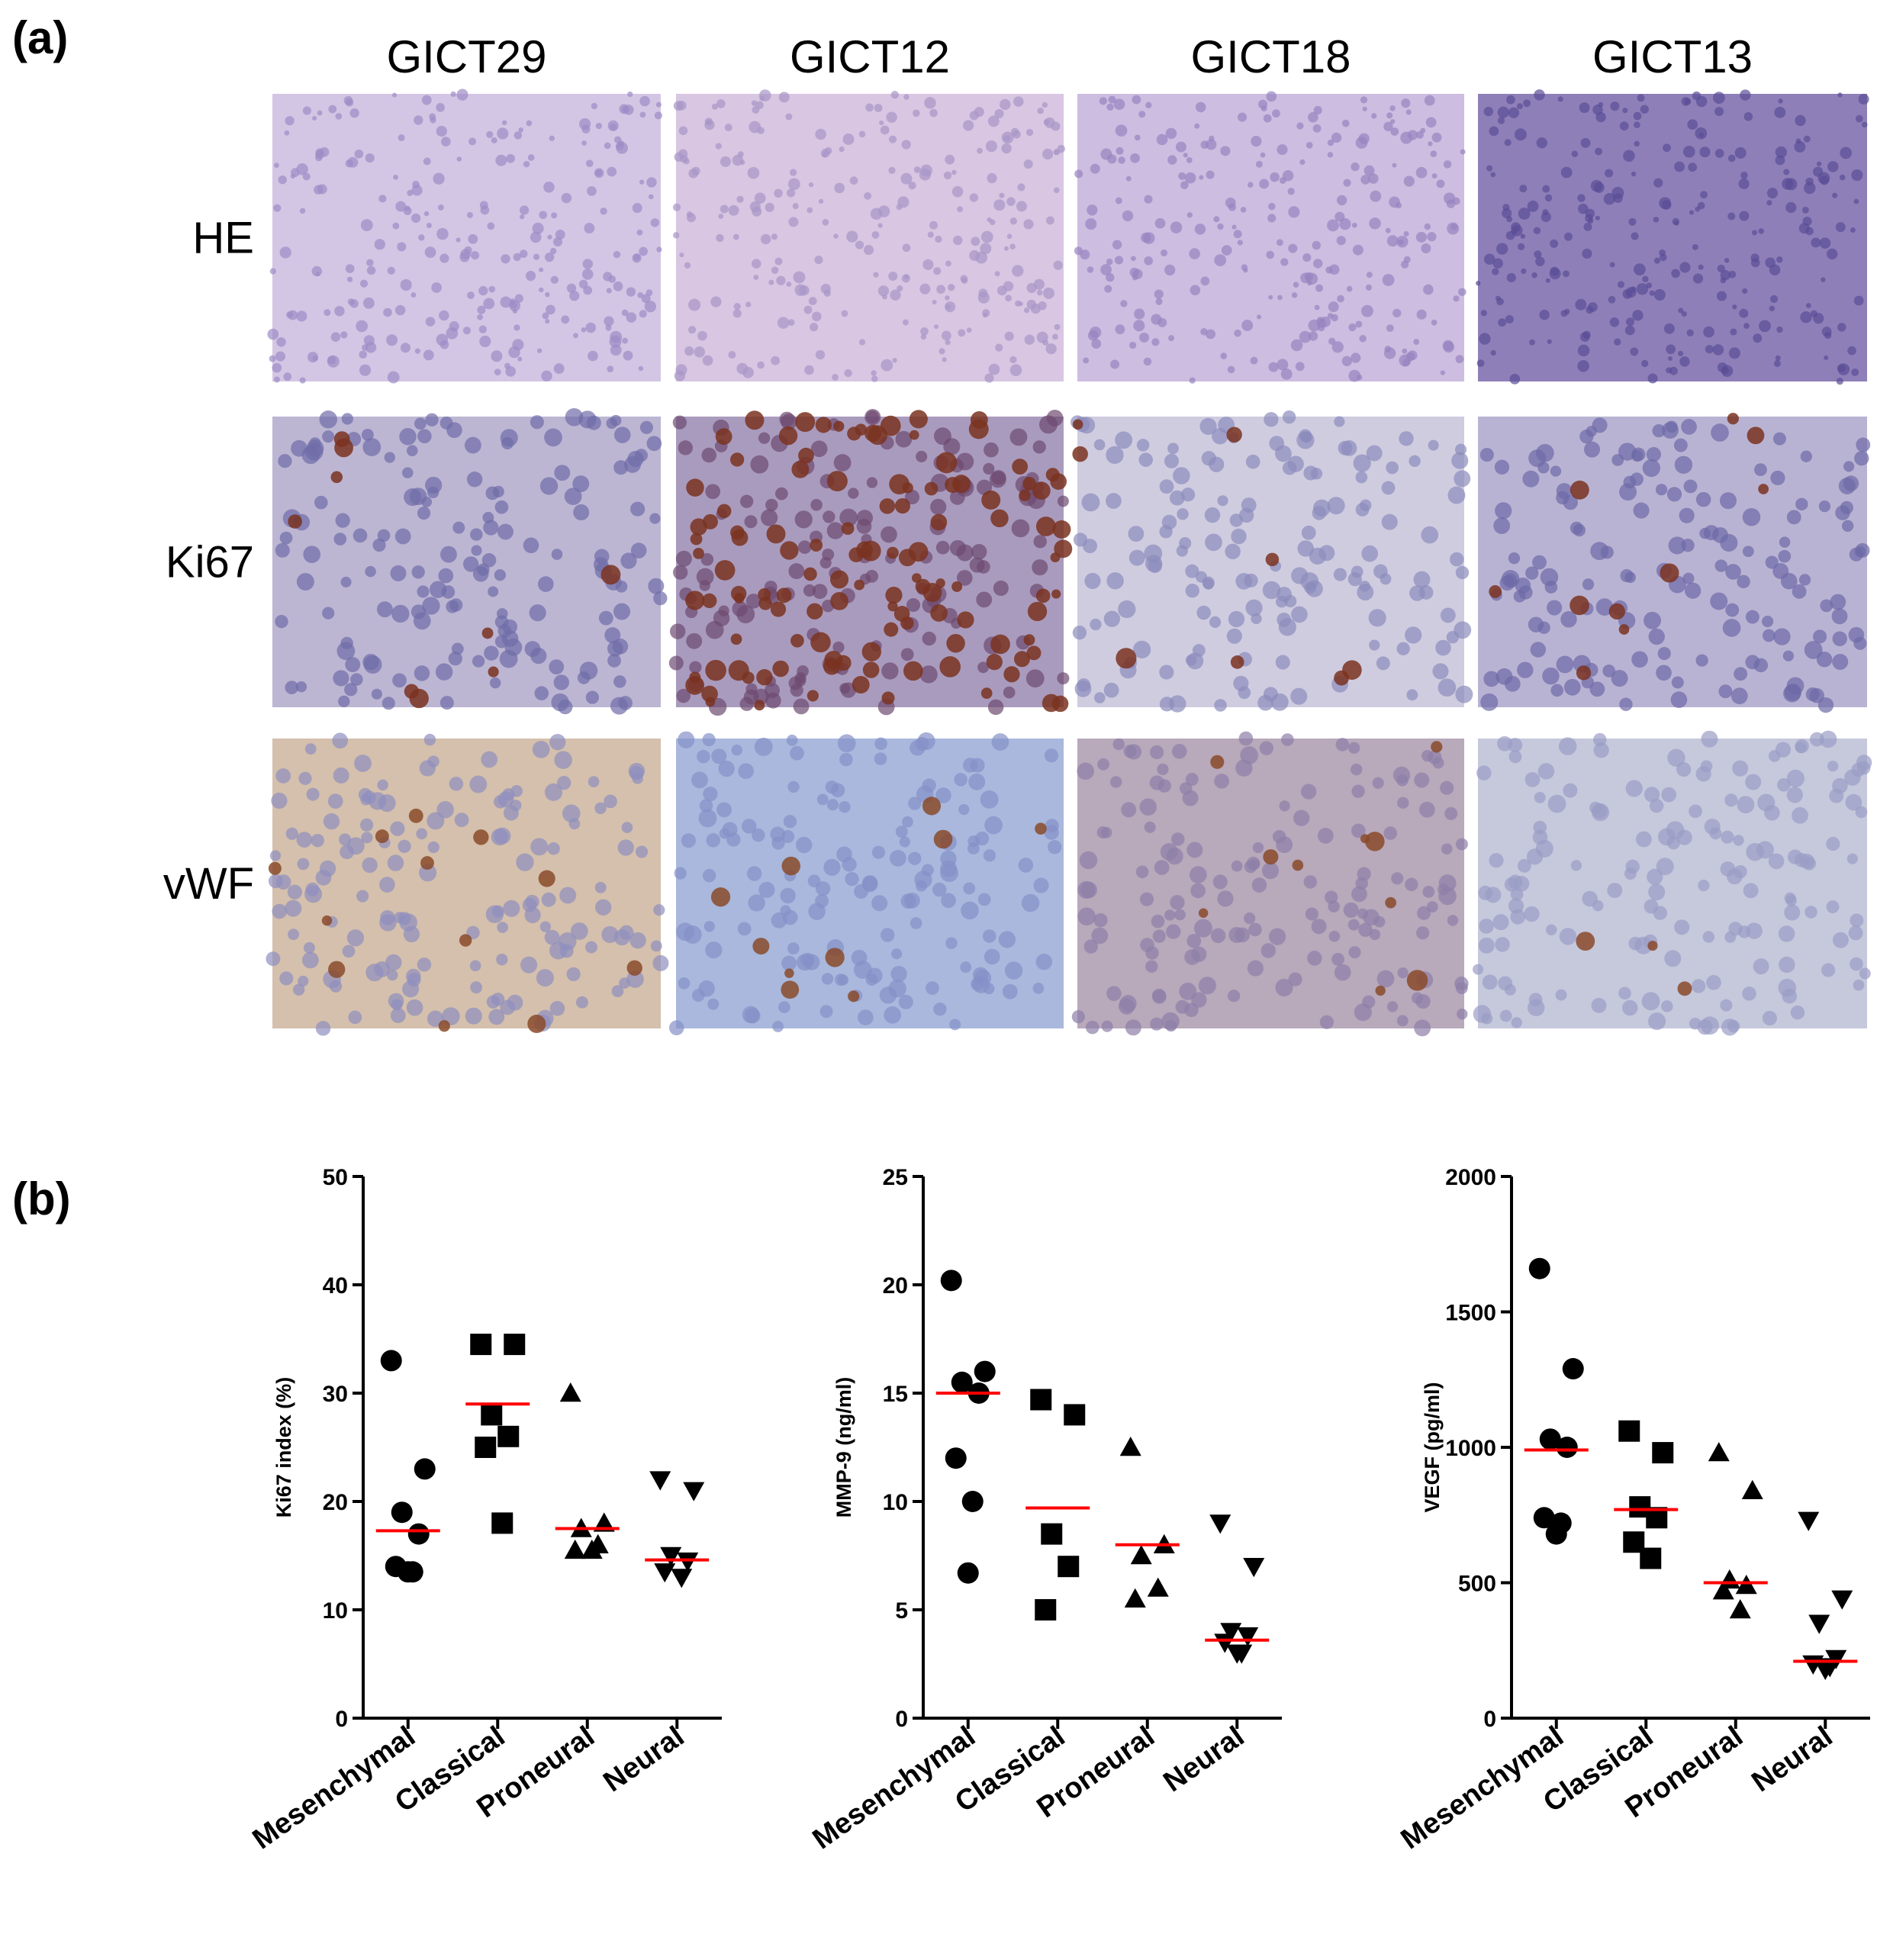 Image resolution: width=1877 pixels, height=1960 pixels. Describe the element at coordinates (284, 1448) in the screenshot. I see `y-axis-label: Ki67 index (%)` at that location.